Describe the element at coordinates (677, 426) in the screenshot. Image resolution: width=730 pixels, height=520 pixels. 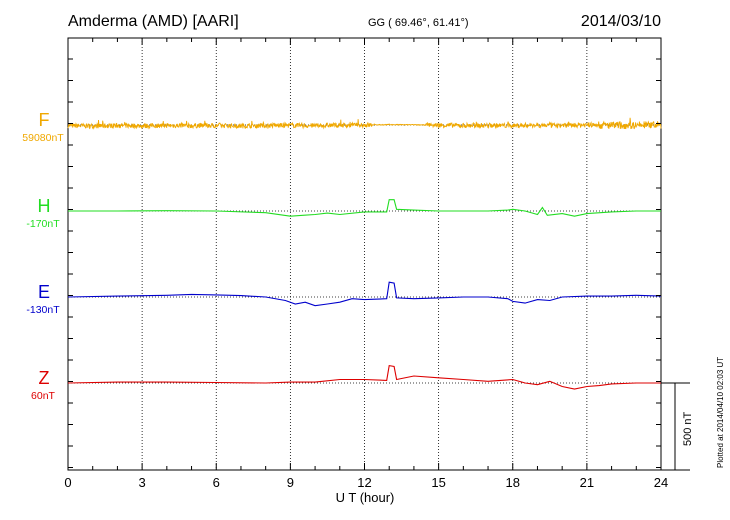
I see `scale-bar: 500 nT` at that location.